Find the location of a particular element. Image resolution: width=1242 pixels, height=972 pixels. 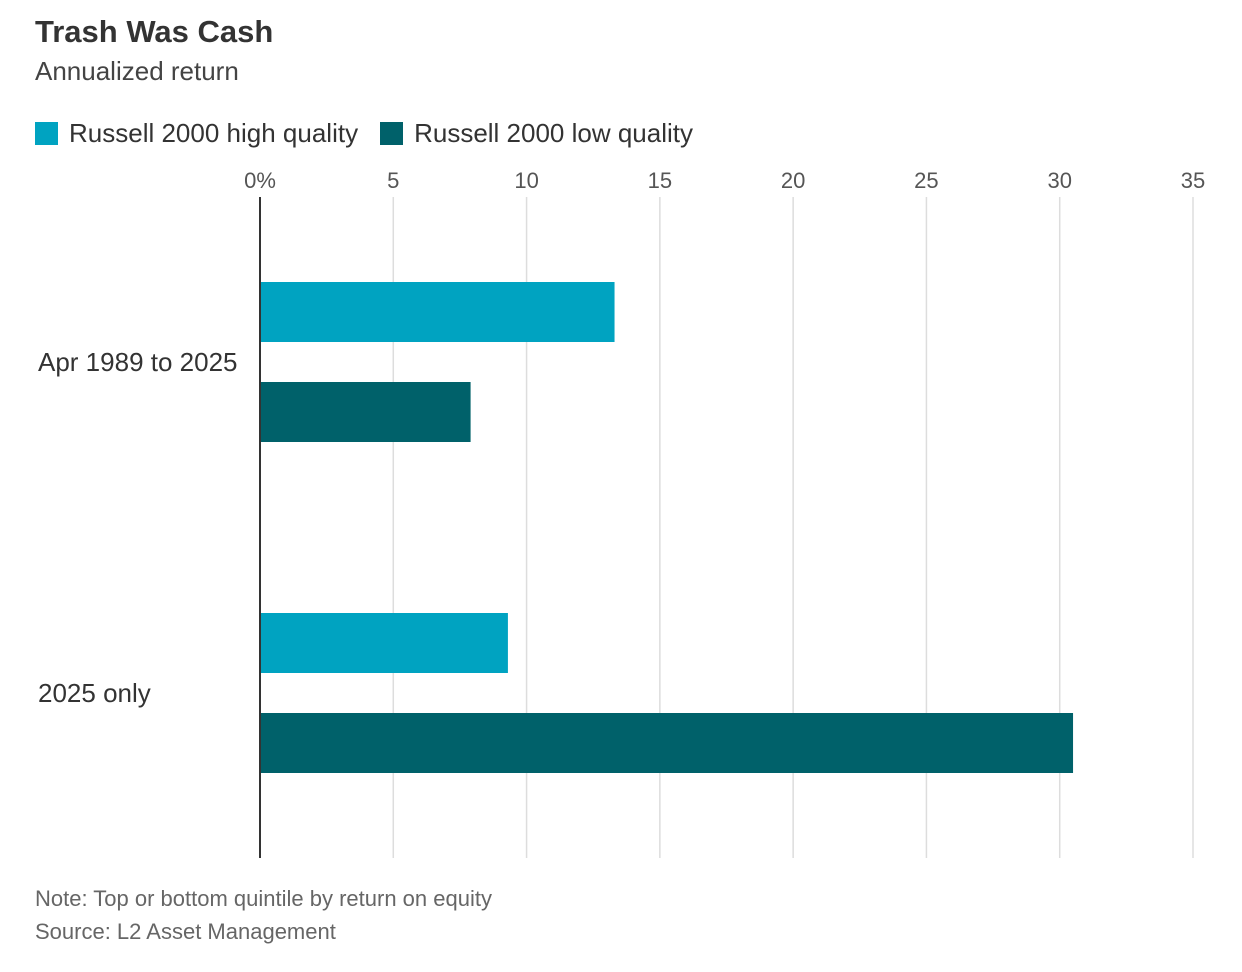

chart-subtitle: Annualized return is located at coordinates (137, 71).